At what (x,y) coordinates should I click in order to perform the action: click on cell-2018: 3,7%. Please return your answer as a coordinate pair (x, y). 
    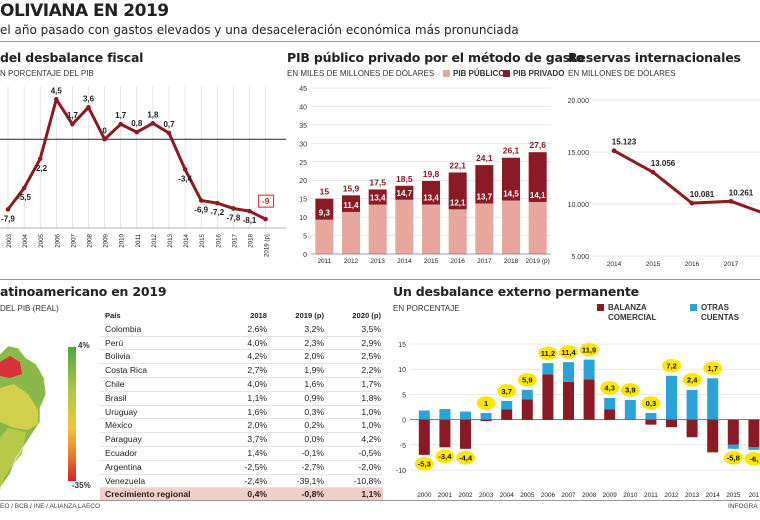
    Looking at the image, I should click on (240, 439).